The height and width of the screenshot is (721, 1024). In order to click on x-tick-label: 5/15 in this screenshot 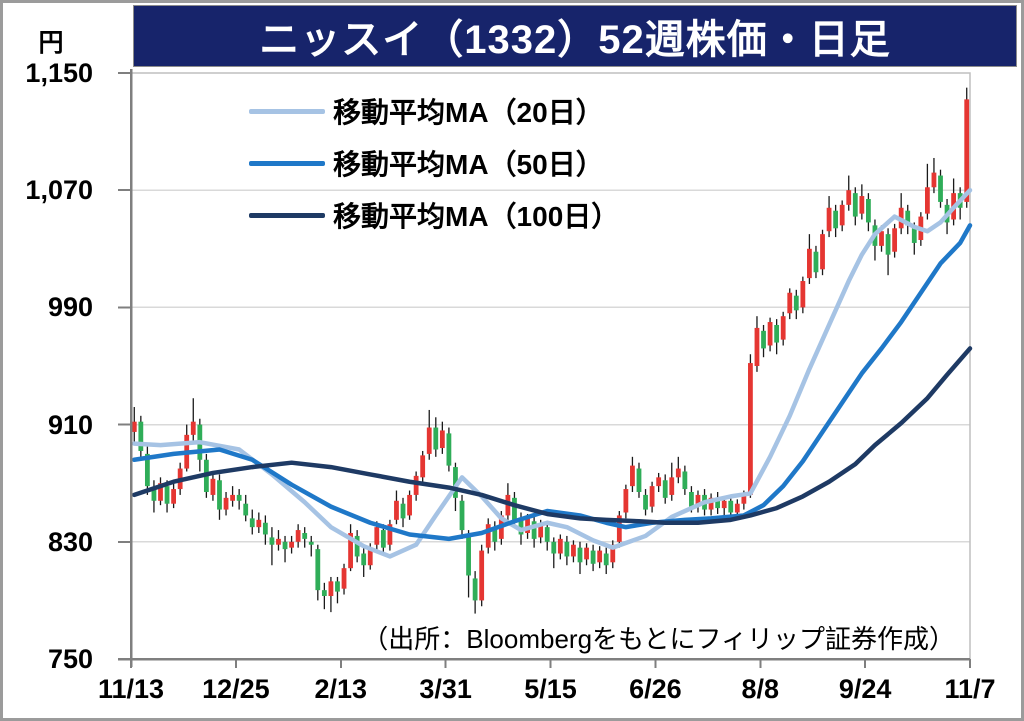, I will do `click(550, 689)`.